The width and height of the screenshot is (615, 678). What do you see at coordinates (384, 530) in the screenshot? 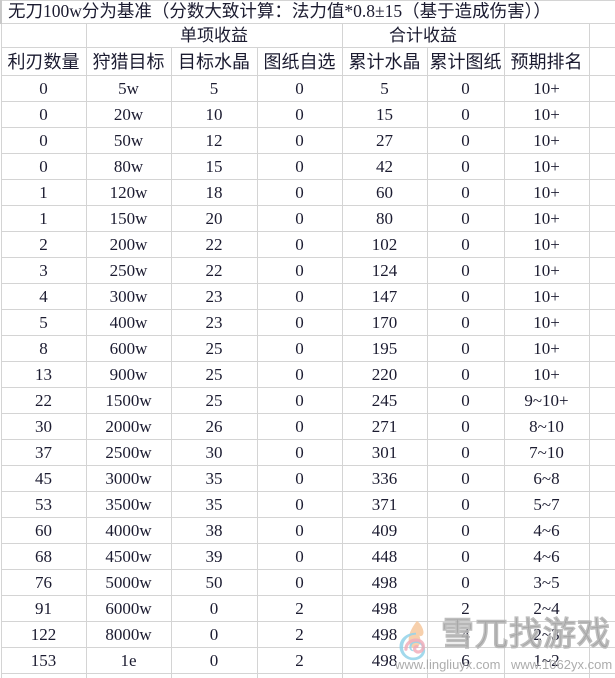
I see `cell-cumulative-crystal: 409` at bounding box center [384, 530].